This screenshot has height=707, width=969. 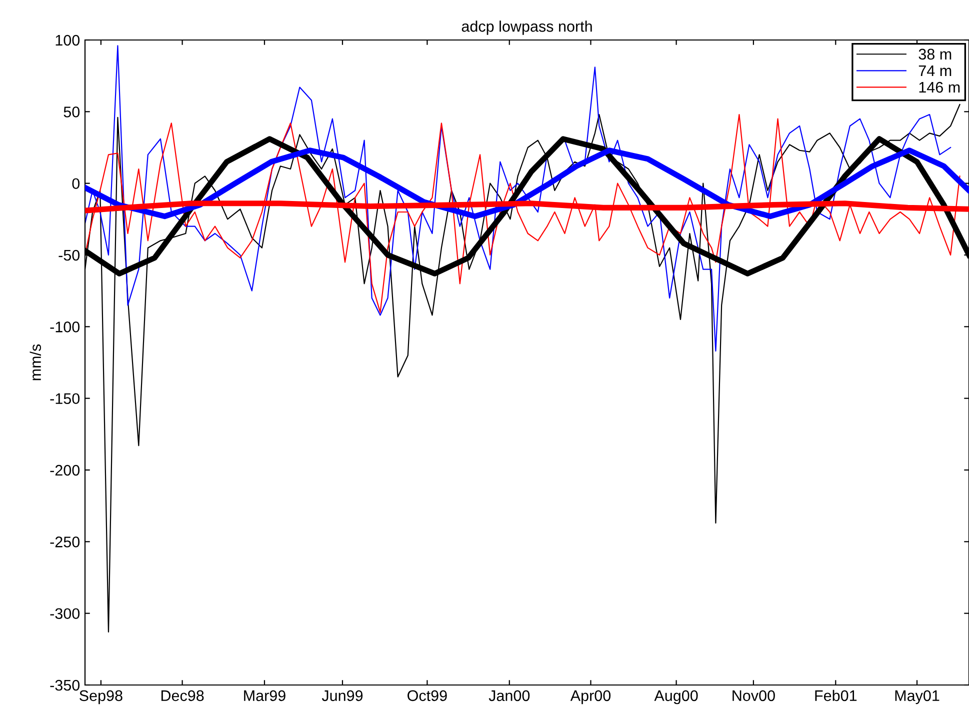 I want to click on x-tick-label: Nov00, so click(x=753, y=696).